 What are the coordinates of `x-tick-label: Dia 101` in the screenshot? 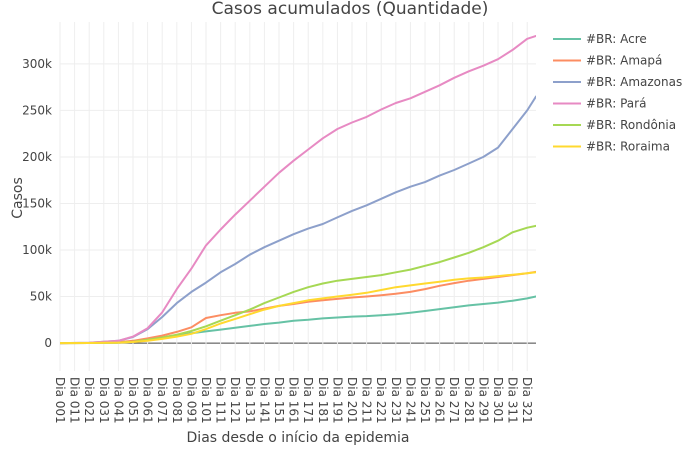 It's located at (206, 400).